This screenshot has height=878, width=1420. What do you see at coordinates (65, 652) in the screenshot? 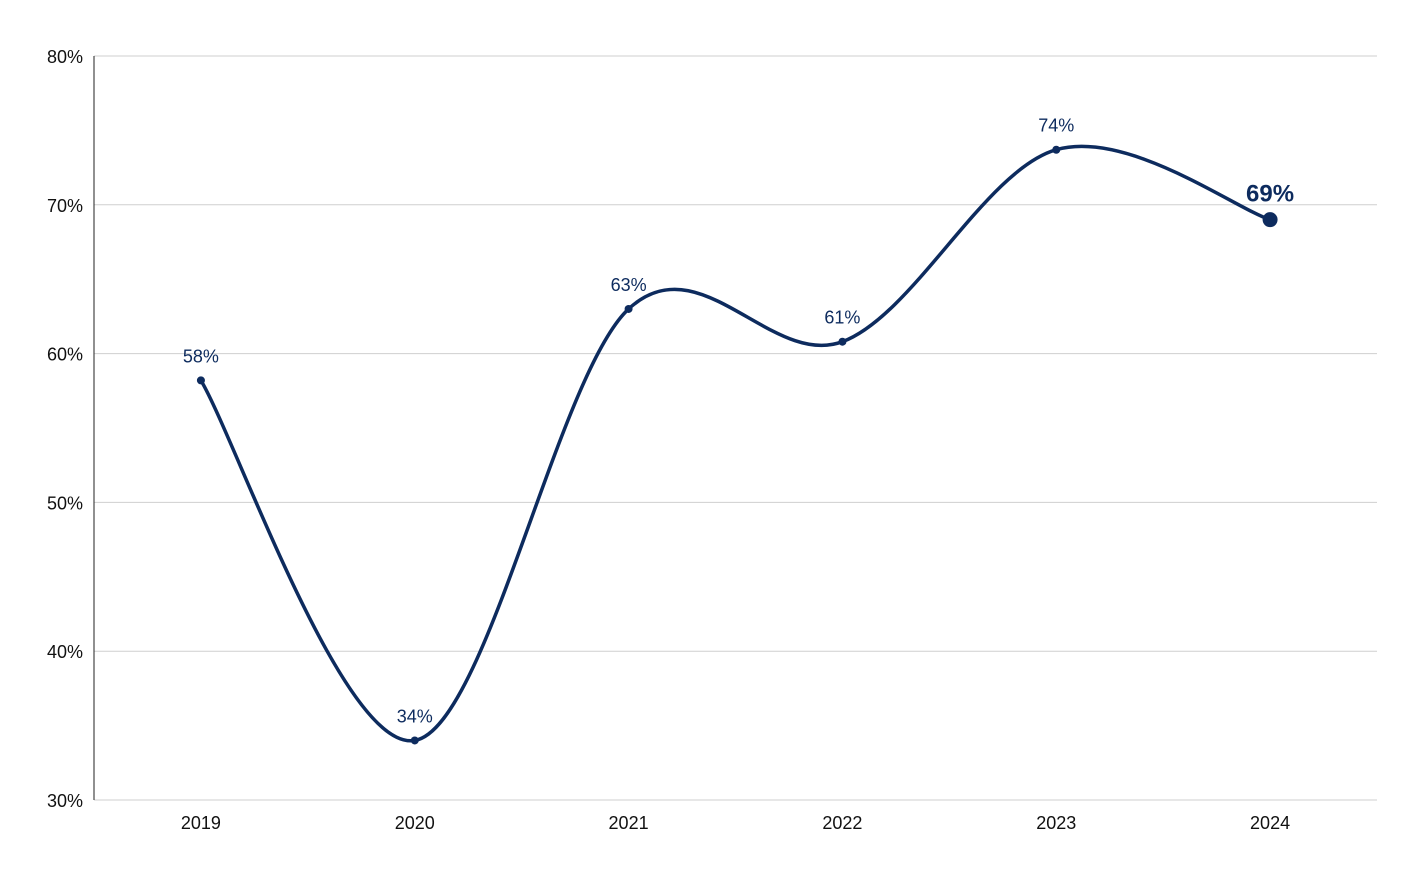
I see `y-tick-label: 40%` at bounding box center [65, 652].